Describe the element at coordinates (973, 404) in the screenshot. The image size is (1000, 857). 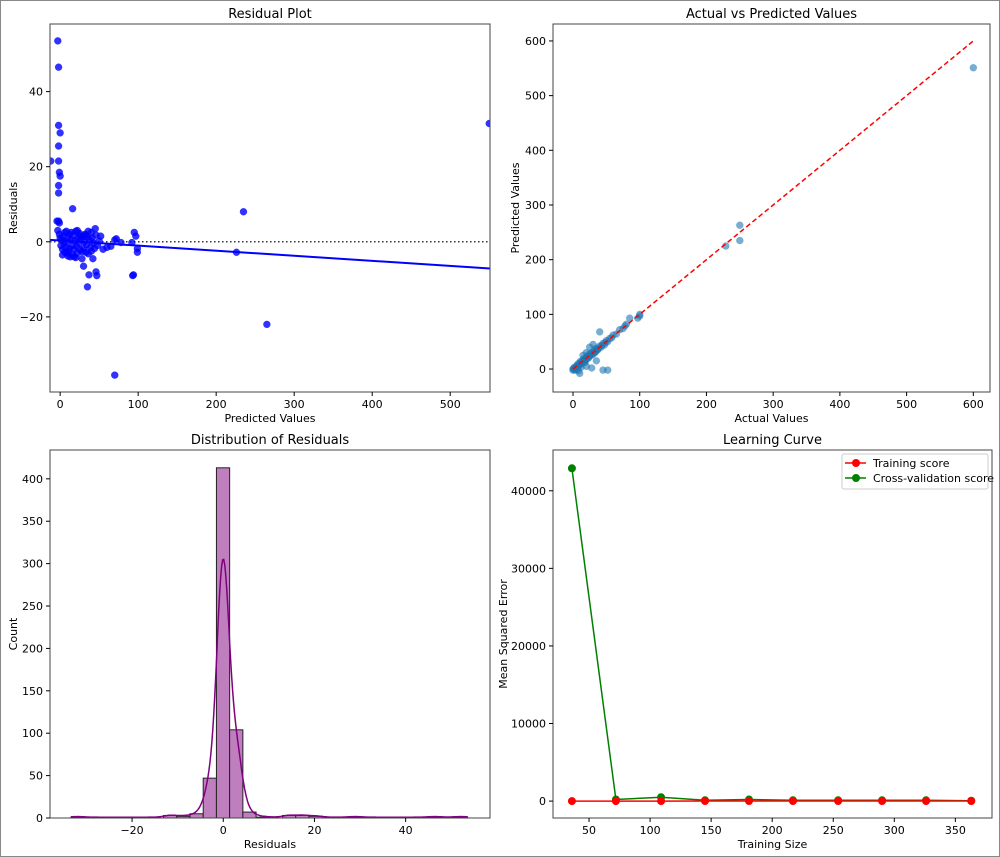
I see `x-tick-label: 600` at that location.